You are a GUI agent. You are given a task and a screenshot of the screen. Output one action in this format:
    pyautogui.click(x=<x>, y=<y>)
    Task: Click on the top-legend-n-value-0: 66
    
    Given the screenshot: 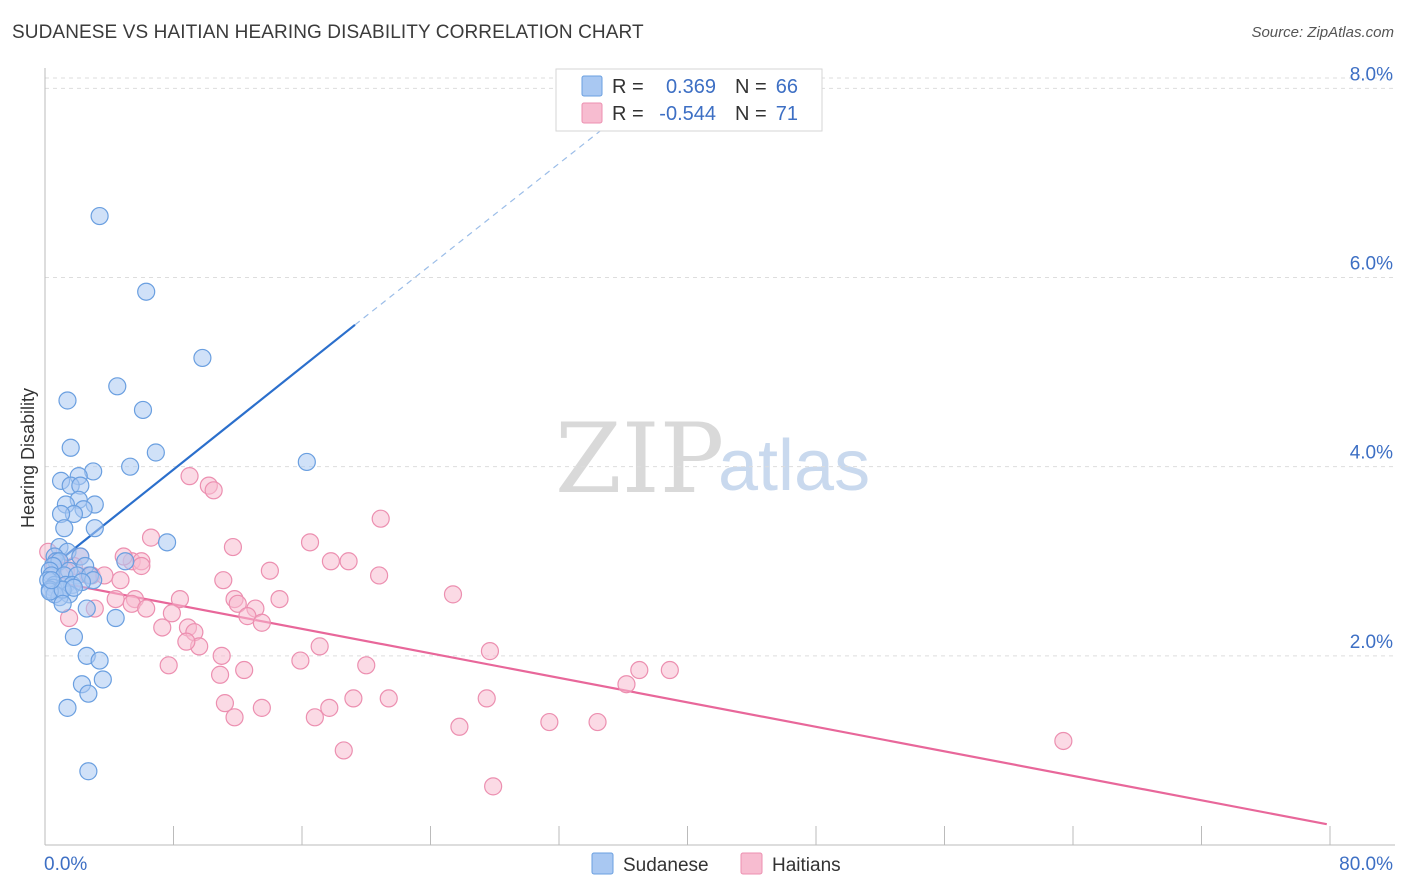 What is the action you would take?
    pyautogui.click(x=787, y=87)
    